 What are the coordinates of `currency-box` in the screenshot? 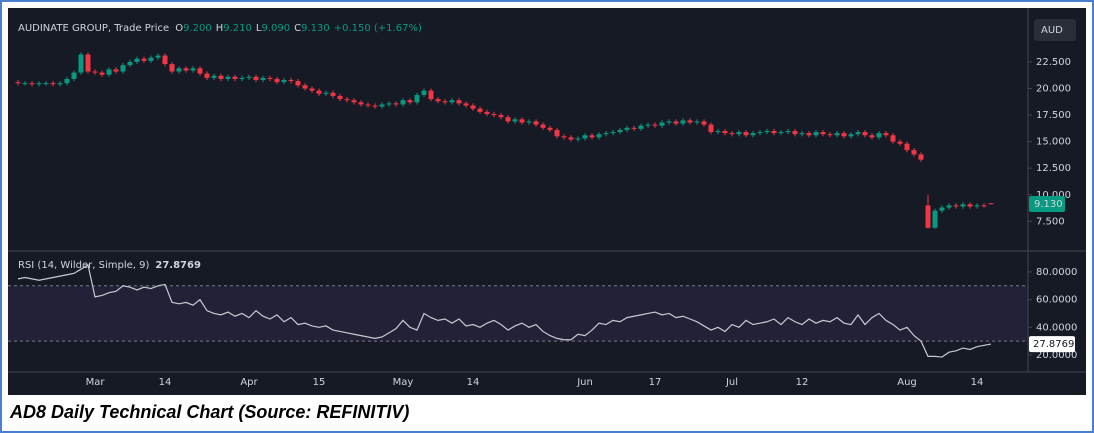 It's located at (1055, 30).